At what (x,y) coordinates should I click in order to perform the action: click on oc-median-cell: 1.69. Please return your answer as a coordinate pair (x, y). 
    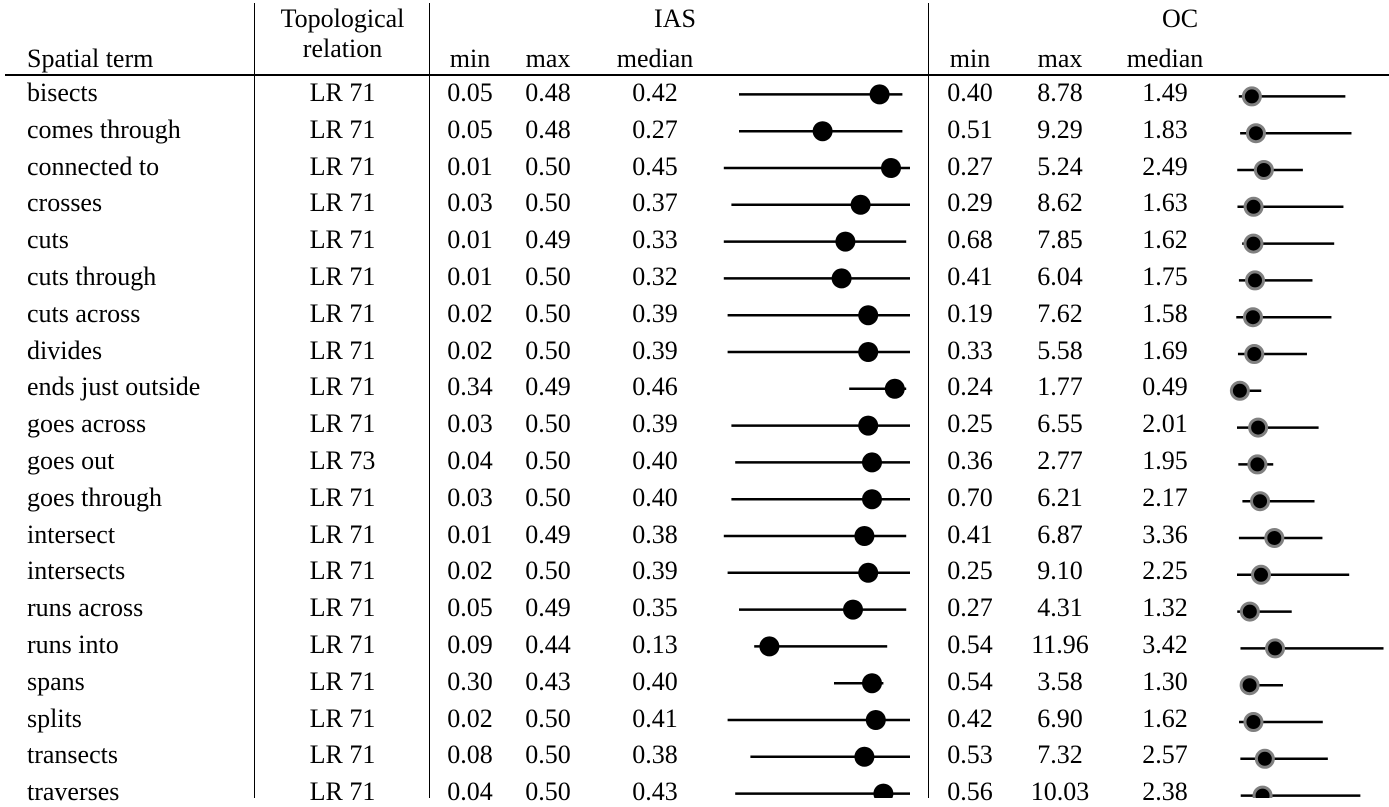
    Looking at the image, I should click on (1165, 350).